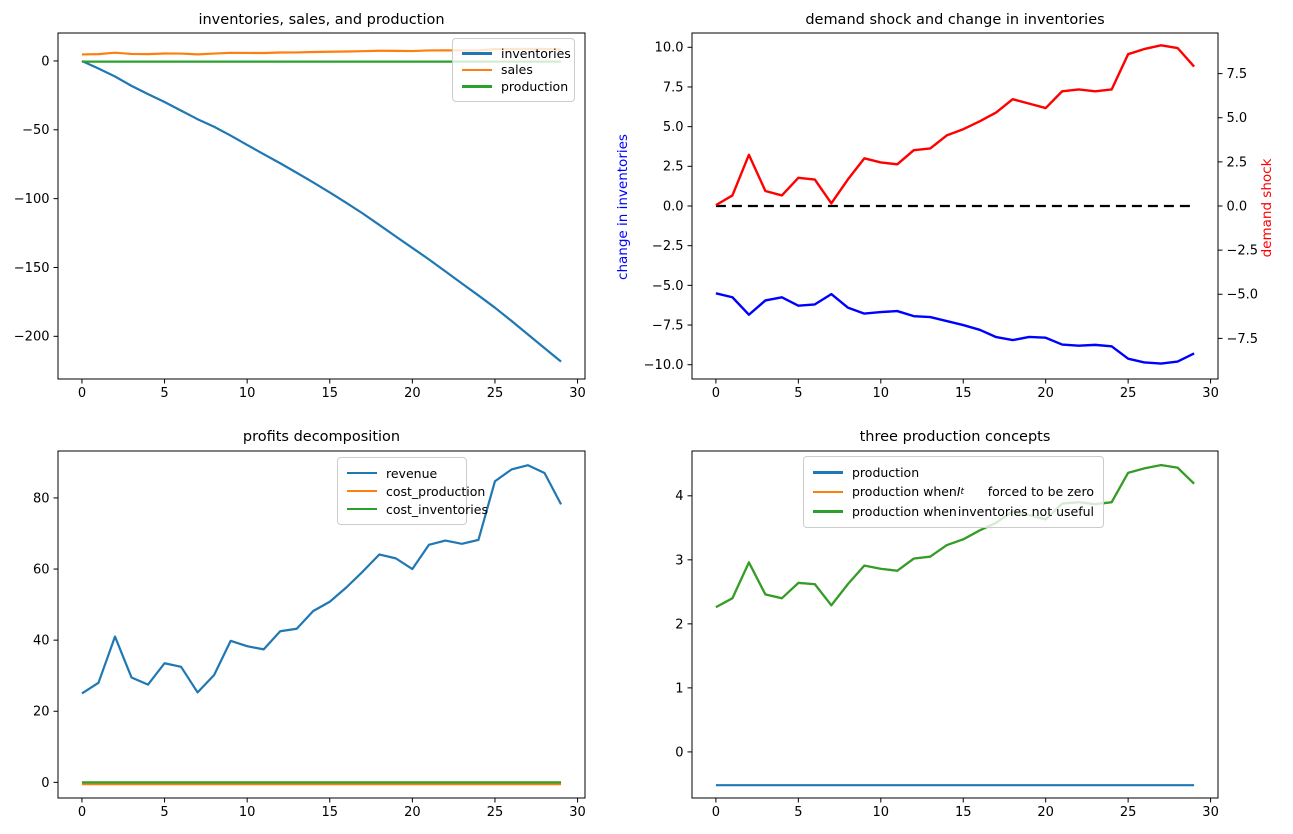  I want to click on y-axis-ticks-right: 7.5 5.0 2.5 0.0 −2.5 −5.0 −7.5, so click(1238, 207).